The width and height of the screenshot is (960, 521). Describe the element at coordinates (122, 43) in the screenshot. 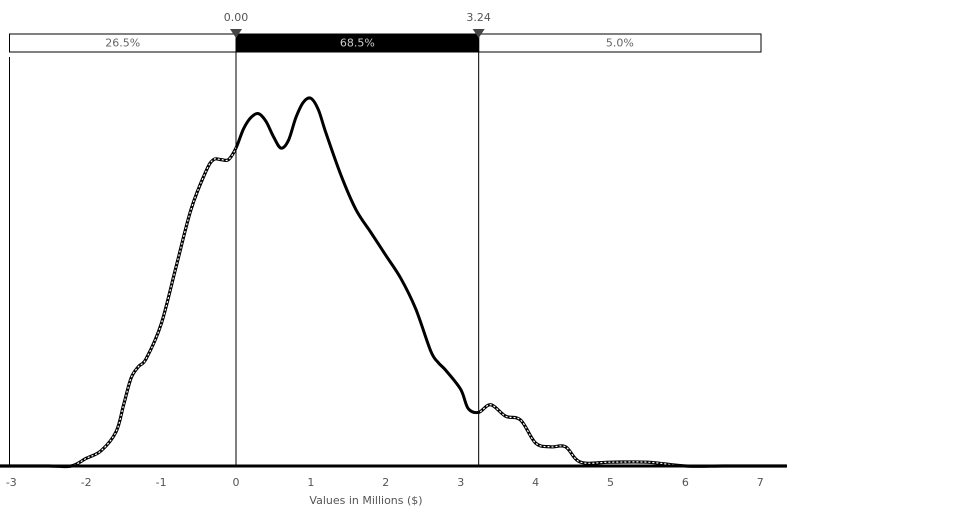

I see `band-lower-label: 26.5%` at that location.